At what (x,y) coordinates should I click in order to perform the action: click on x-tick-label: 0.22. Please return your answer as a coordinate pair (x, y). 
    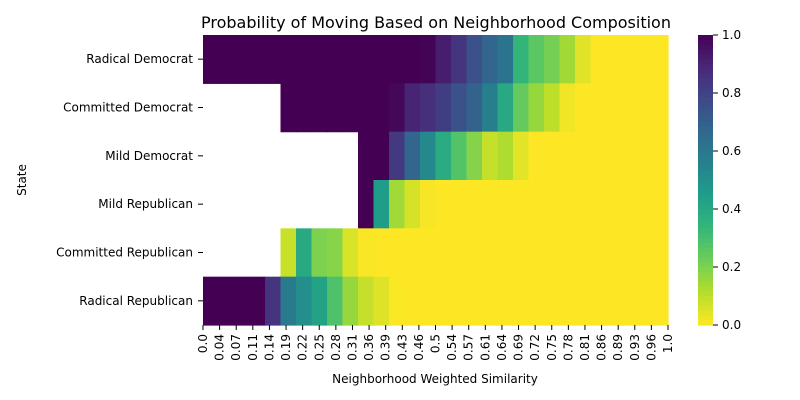
    Looking at the image, I should click on (303, 347).